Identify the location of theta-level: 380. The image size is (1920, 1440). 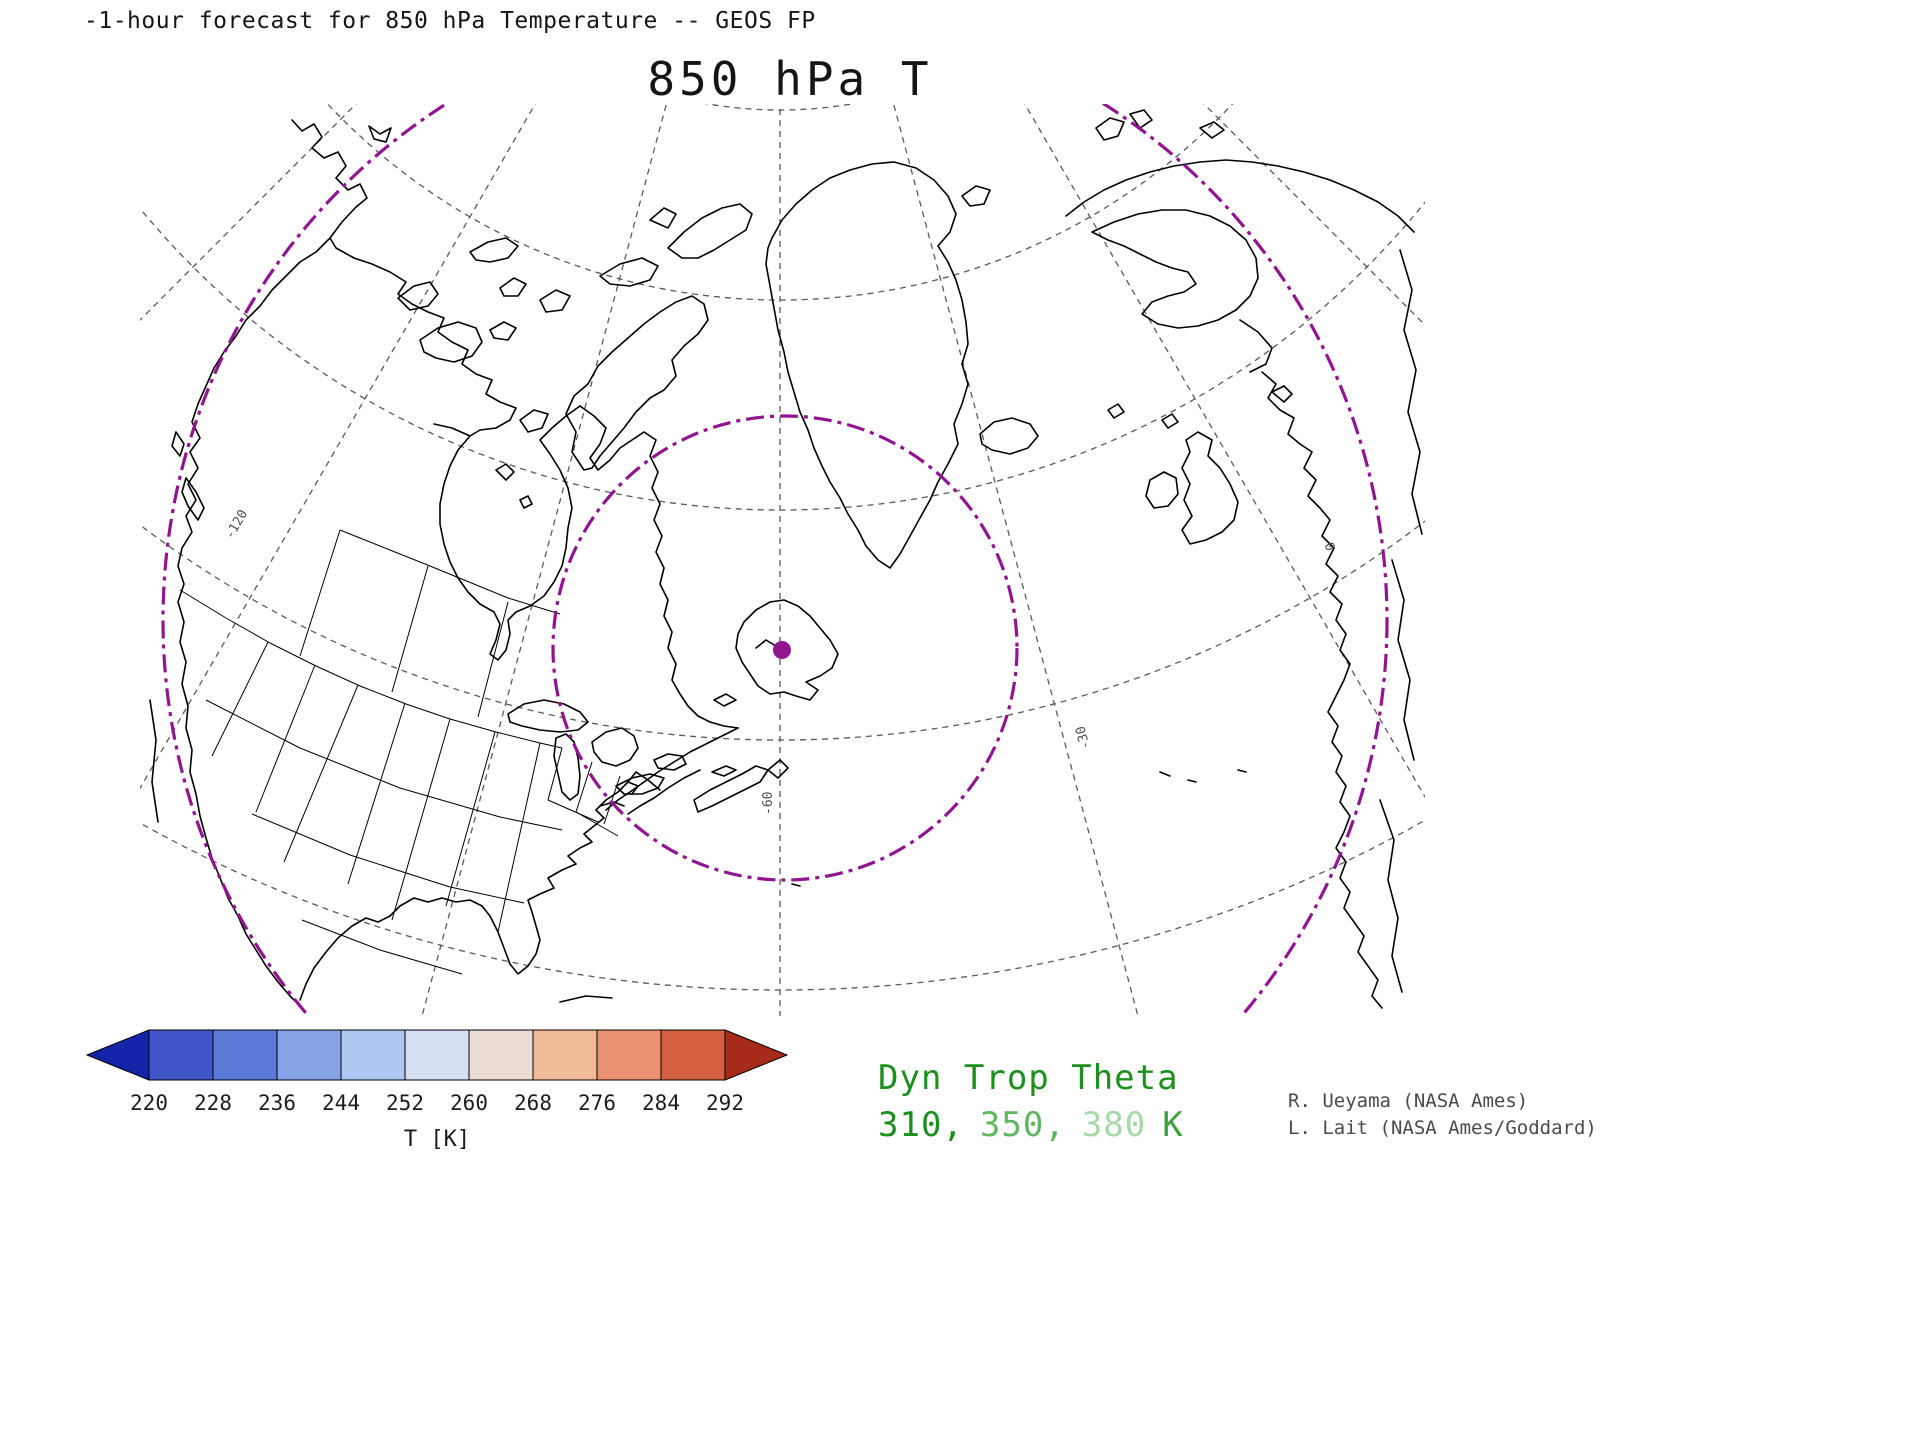
(1114, 1125).